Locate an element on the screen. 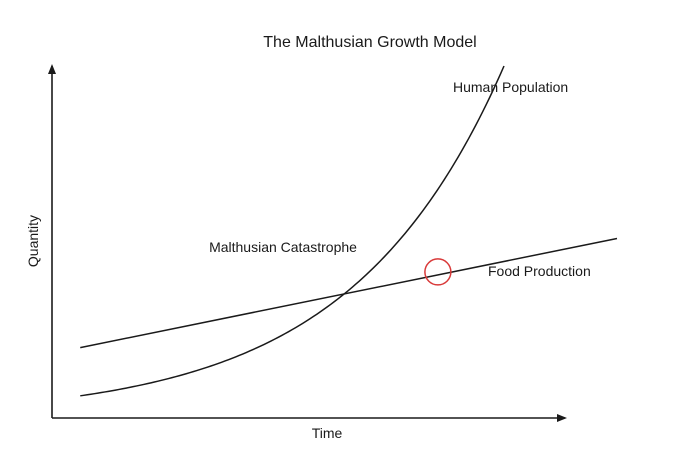 This screenshot has width=681, height=454. x-axis-label: Time is located at coordinates (327, 433).